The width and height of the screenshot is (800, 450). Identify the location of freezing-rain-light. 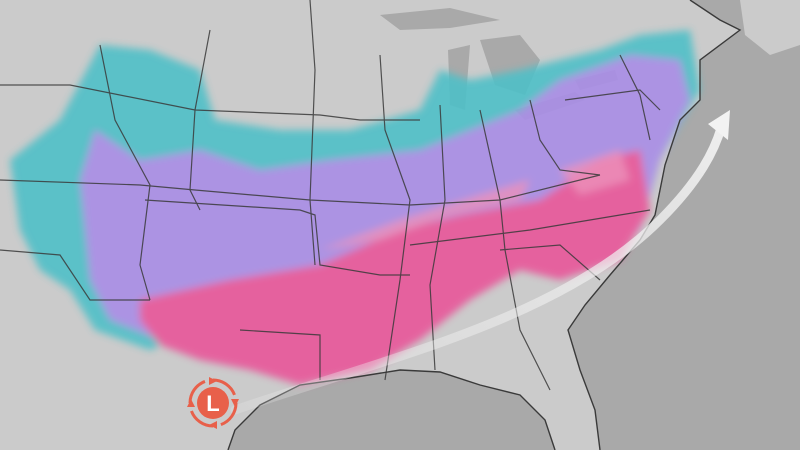
(475, 200).